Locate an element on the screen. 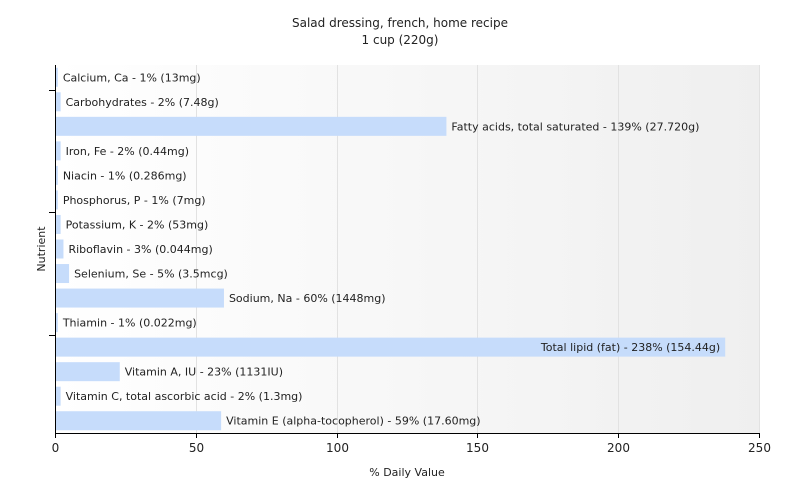 The width and height of the screenshot is (800, 504). x-axis-label: % Daily Value is located at coordinates (407, 472).